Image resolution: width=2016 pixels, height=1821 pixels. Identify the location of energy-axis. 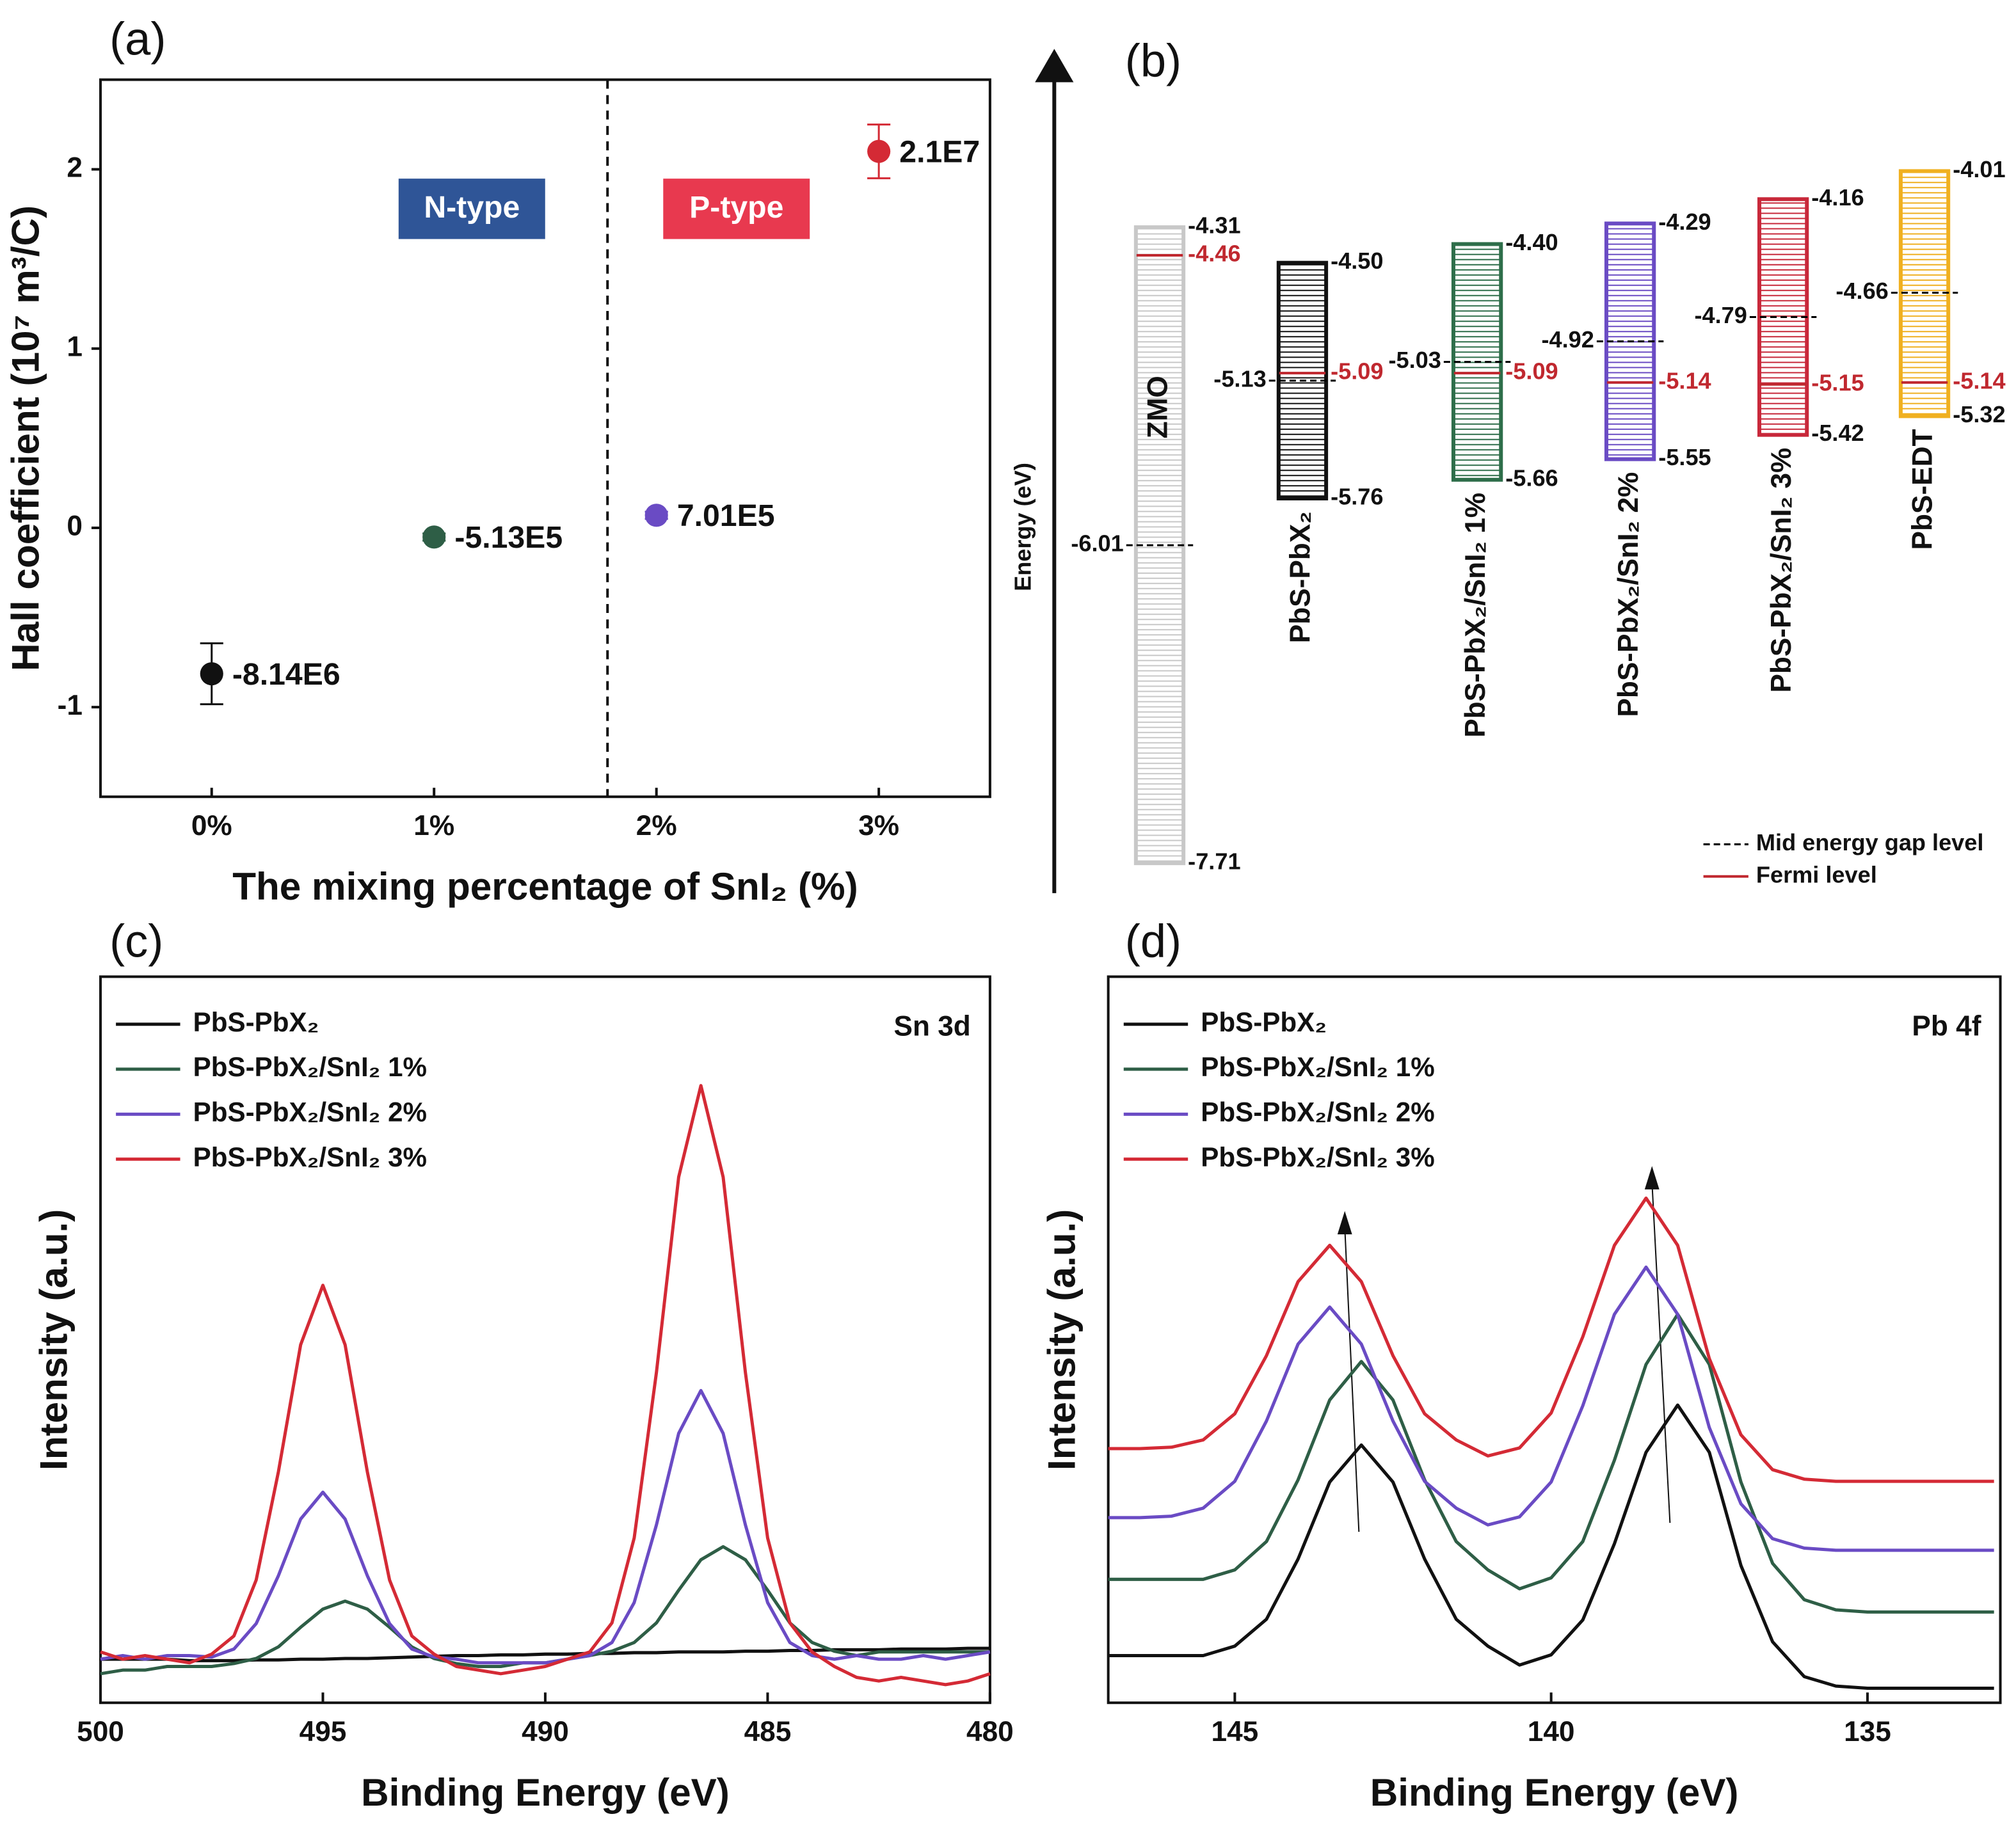
(1054, 471).